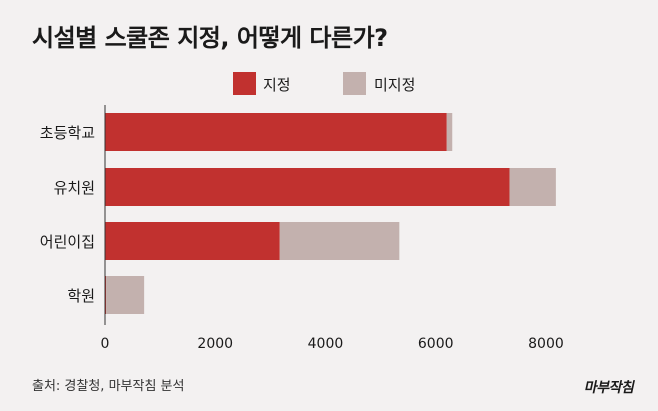  Describe the element at coordinates (394, 85) in the screenshot. I see `legend-label-undesignated: 미지정` at that location.